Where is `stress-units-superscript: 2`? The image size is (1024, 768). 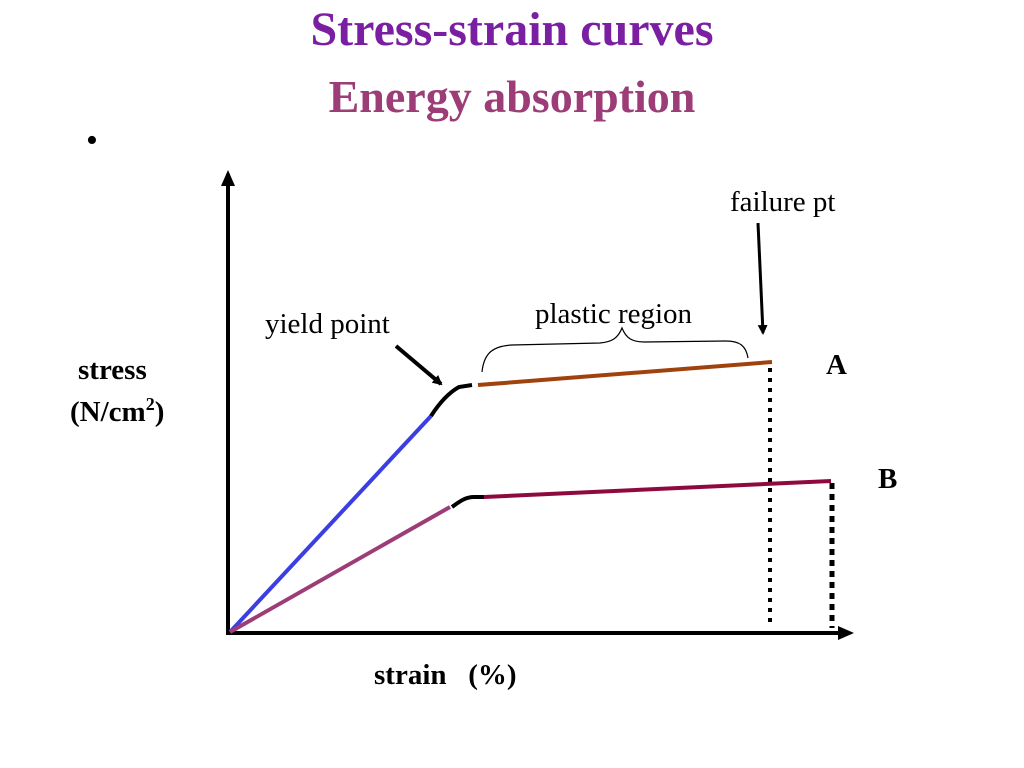 stress-units-superscript: 2 is located at coordinates (150, 404).